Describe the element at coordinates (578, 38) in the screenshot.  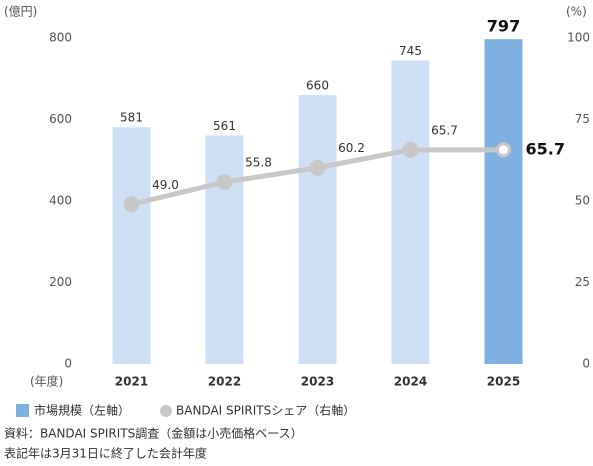
I see `y2-tick-label: 100` at that location.